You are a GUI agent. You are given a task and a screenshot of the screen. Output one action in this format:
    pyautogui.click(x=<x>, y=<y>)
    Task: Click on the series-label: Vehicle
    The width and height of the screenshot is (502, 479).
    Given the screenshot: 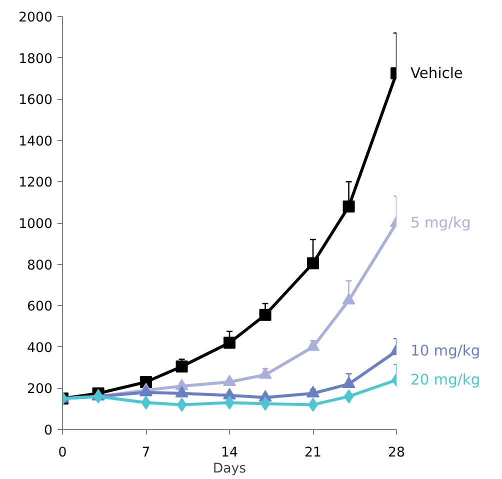 What is the action you would take?
    pyautogui.click(x=436, y=73)
    